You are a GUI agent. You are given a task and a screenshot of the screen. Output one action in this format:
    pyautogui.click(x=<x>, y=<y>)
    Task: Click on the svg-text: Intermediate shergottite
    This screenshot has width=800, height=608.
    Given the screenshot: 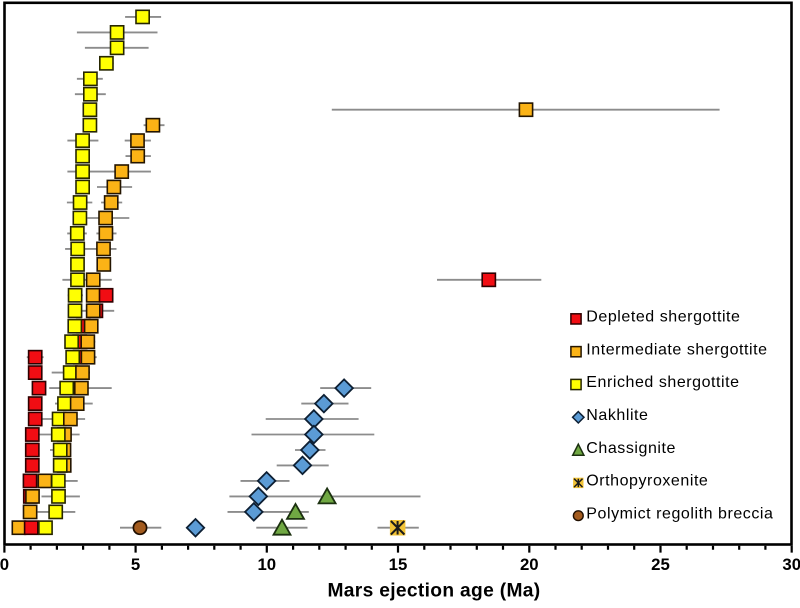 What is the action you would take?
    pyautogui.click(x=676, y=349)
    